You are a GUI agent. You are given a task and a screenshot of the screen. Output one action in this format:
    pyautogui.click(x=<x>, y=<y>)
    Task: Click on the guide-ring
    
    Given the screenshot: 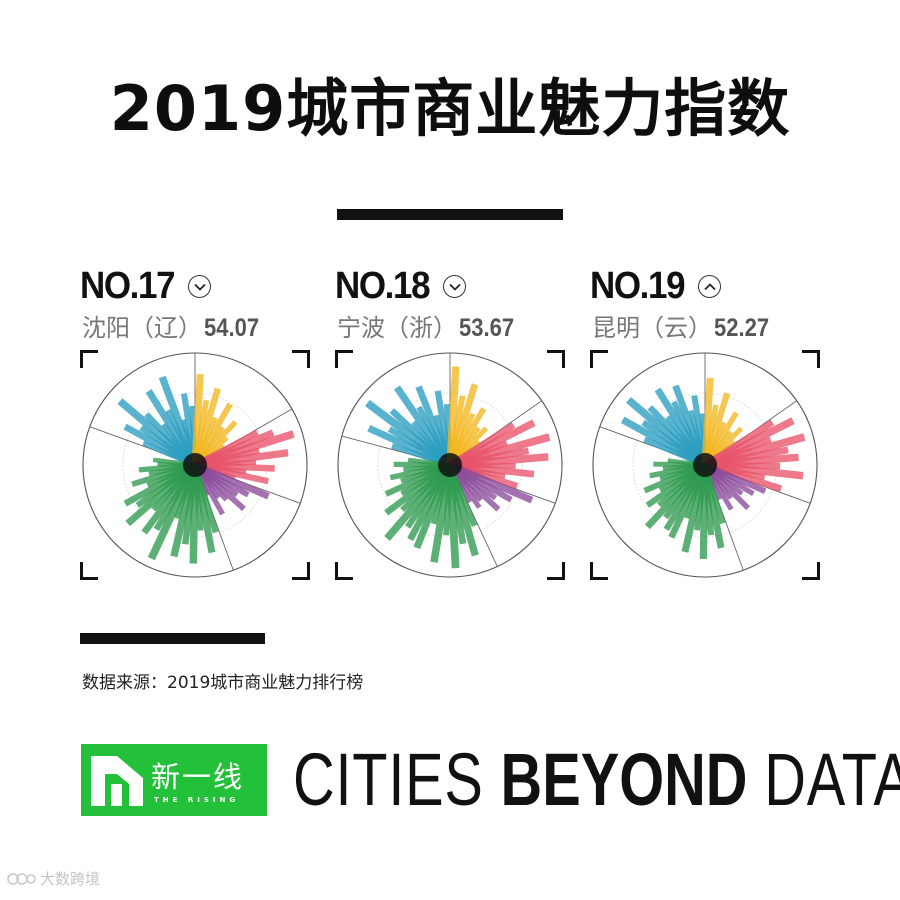 What is the action you would take?
    pyautogui.click(x=450, y=465)
    